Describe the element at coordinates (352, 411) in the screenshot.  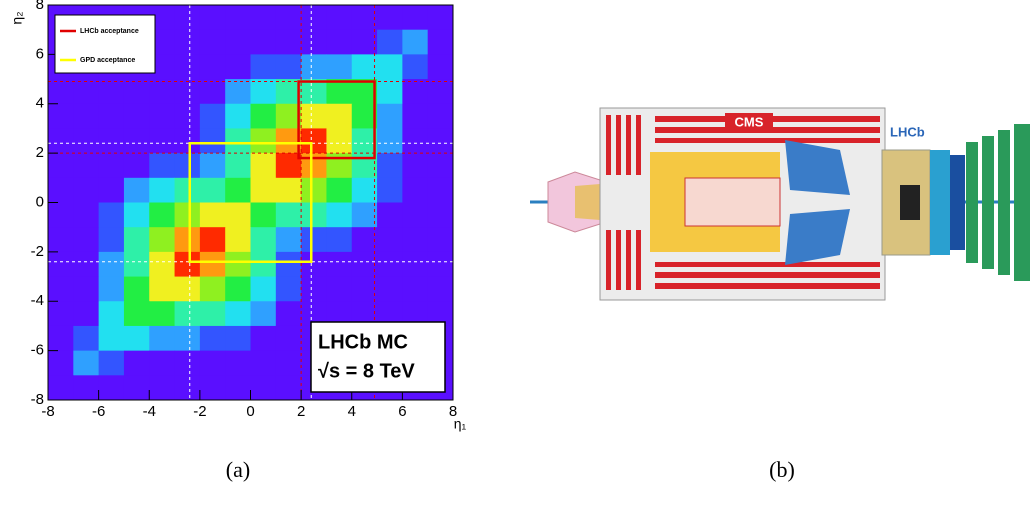
I see `x-tick-label: 4` at that location.